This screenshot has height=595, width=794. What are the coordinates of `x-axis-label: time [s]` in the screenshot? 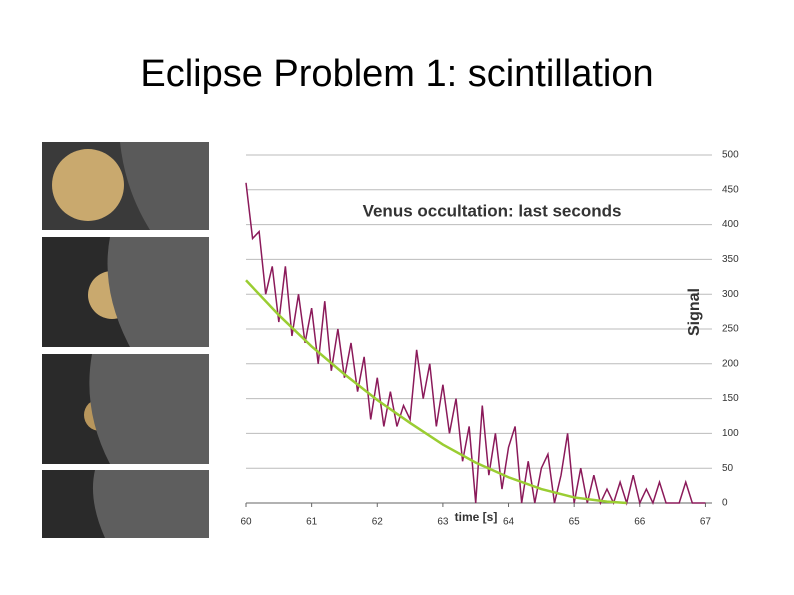 It's located at (476, 517).